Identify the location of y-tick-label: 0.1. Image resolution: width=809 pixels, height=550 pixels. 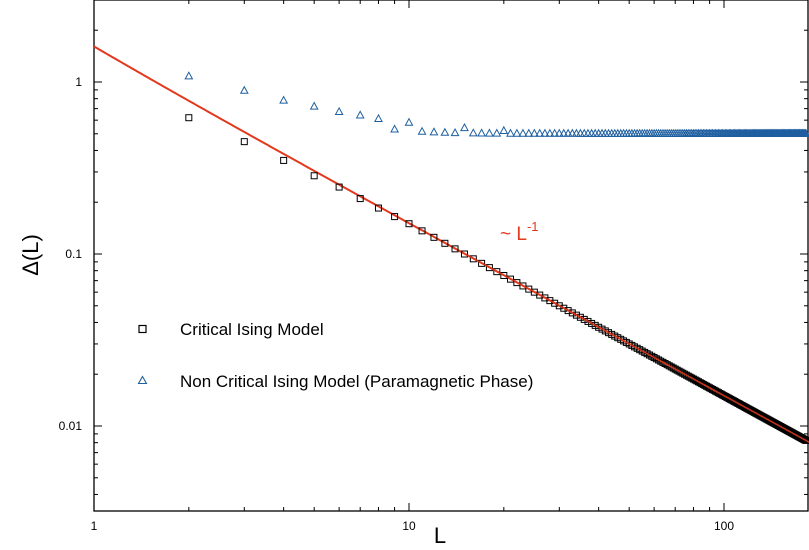
(73, 254).